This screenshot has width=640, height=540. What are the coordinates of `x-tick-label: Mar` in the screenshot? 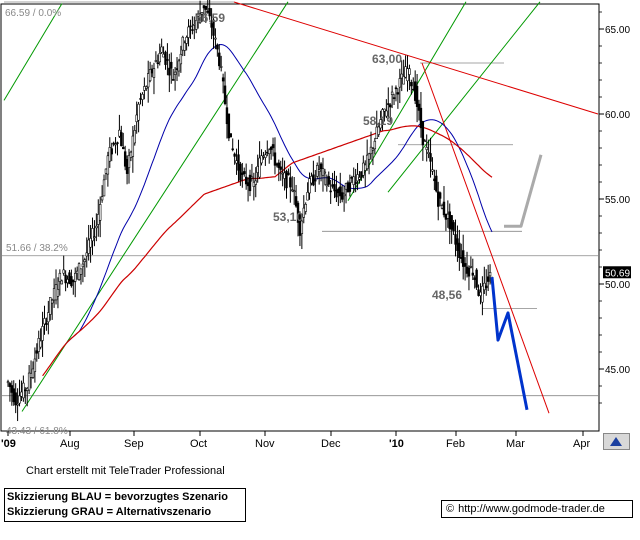 It's located at (515, 444).